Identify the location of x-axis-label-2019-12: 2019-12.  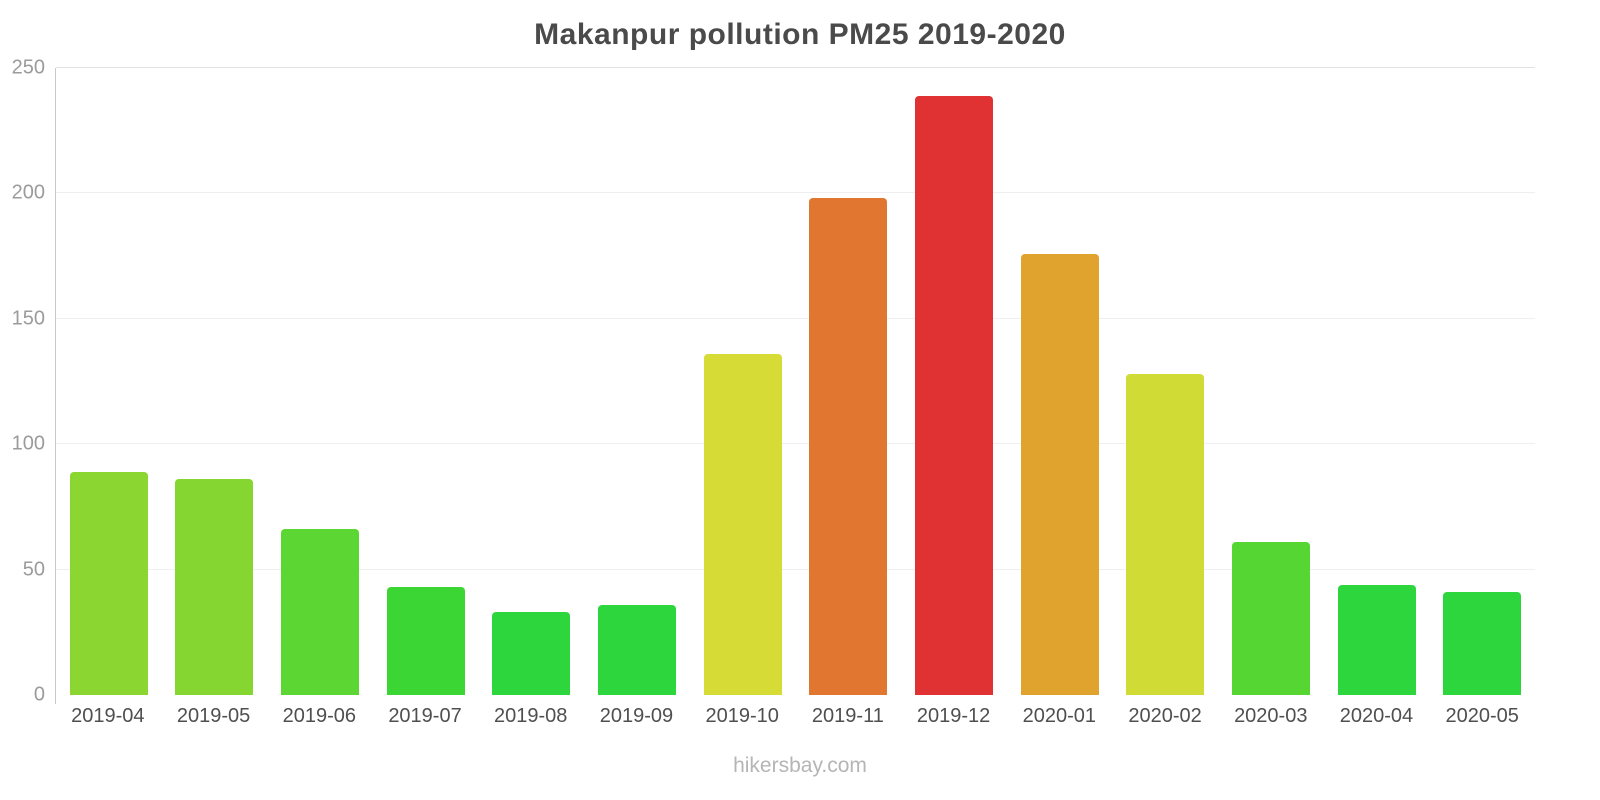
(953, 716).